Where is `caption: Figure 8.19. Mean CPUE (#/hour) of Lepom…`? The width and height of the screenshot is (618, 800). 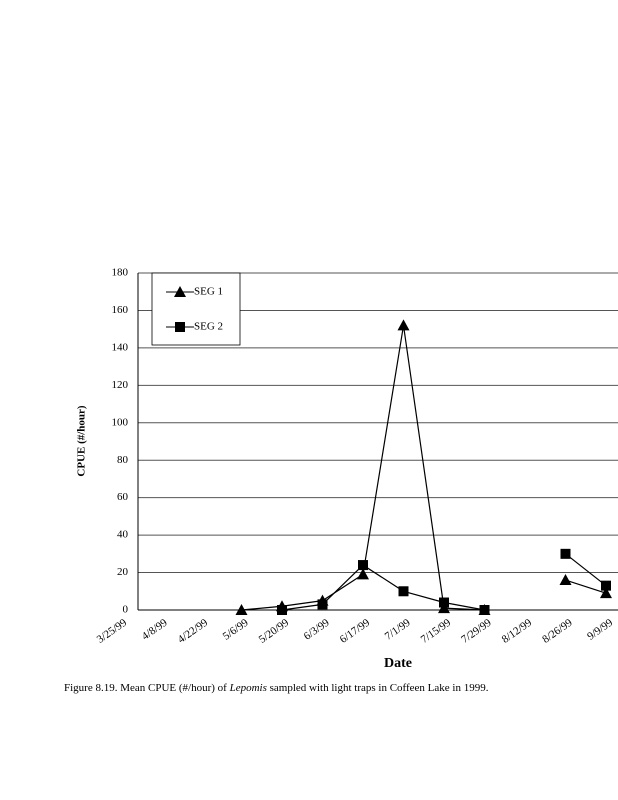 caption: Figure 8.19. Mean CPUE (#/hour) of Lepom… is located at coordinates (276, 688).